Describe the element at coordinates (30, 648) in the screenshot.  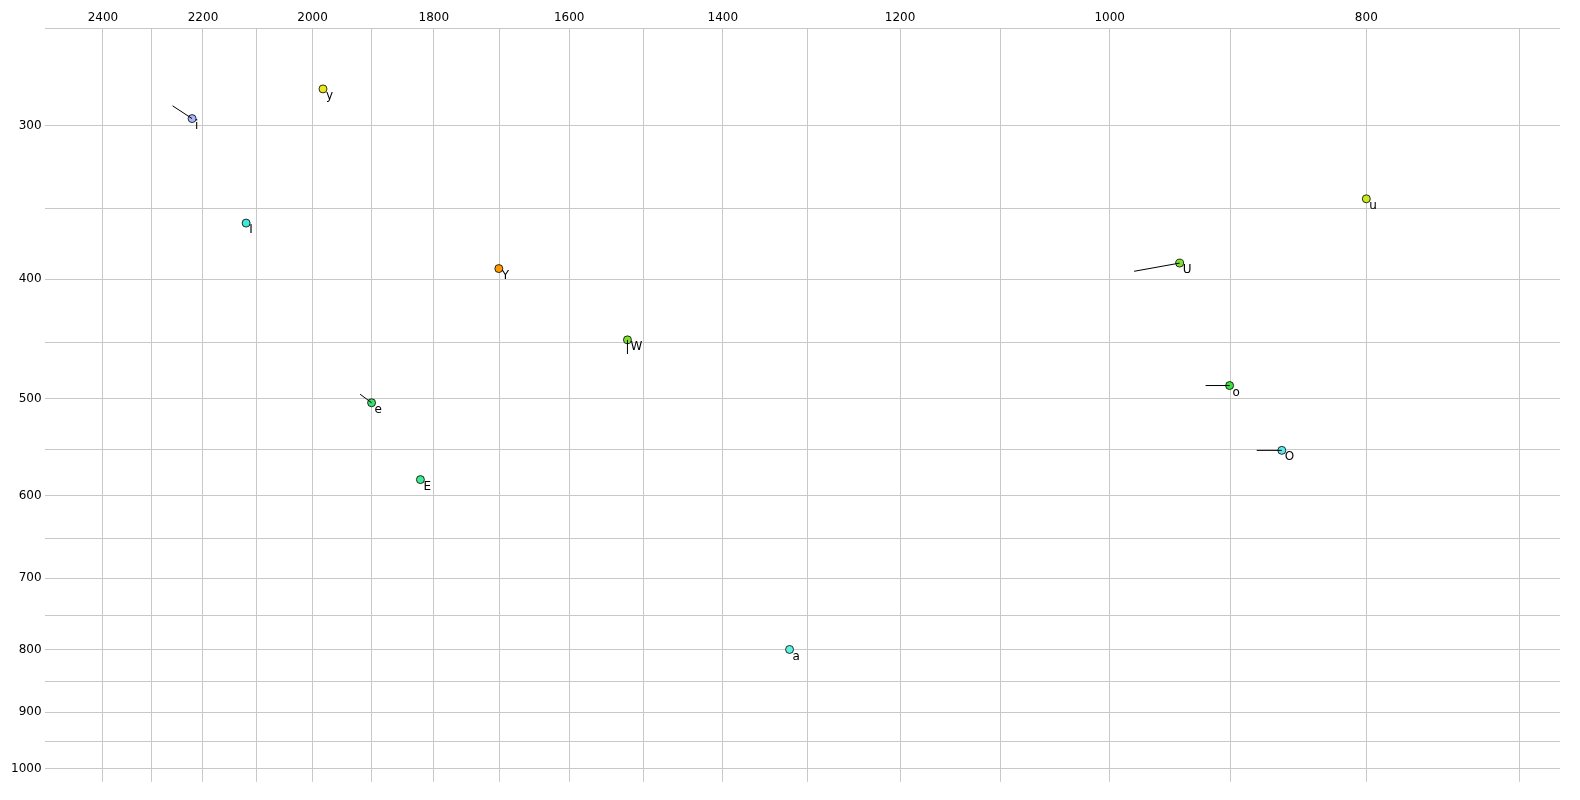
I see `y-tick-label: 800` at that location.